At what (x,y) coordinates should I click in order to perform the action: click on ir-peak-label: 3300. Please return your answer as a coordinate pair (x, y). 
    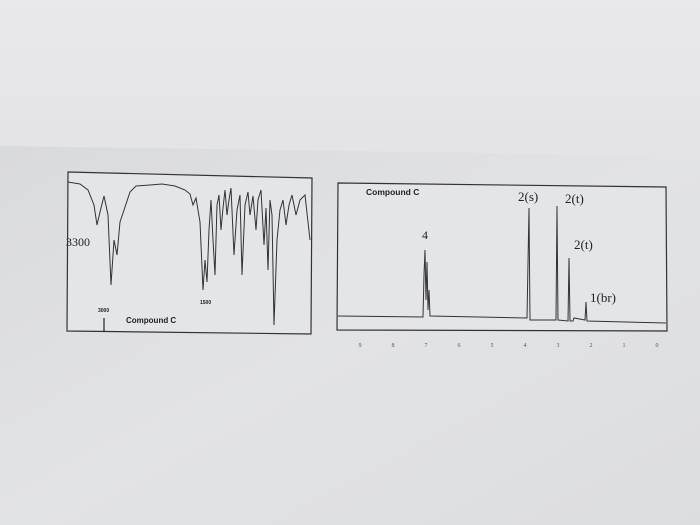
    Looking at the image, I should click on (78, 242).